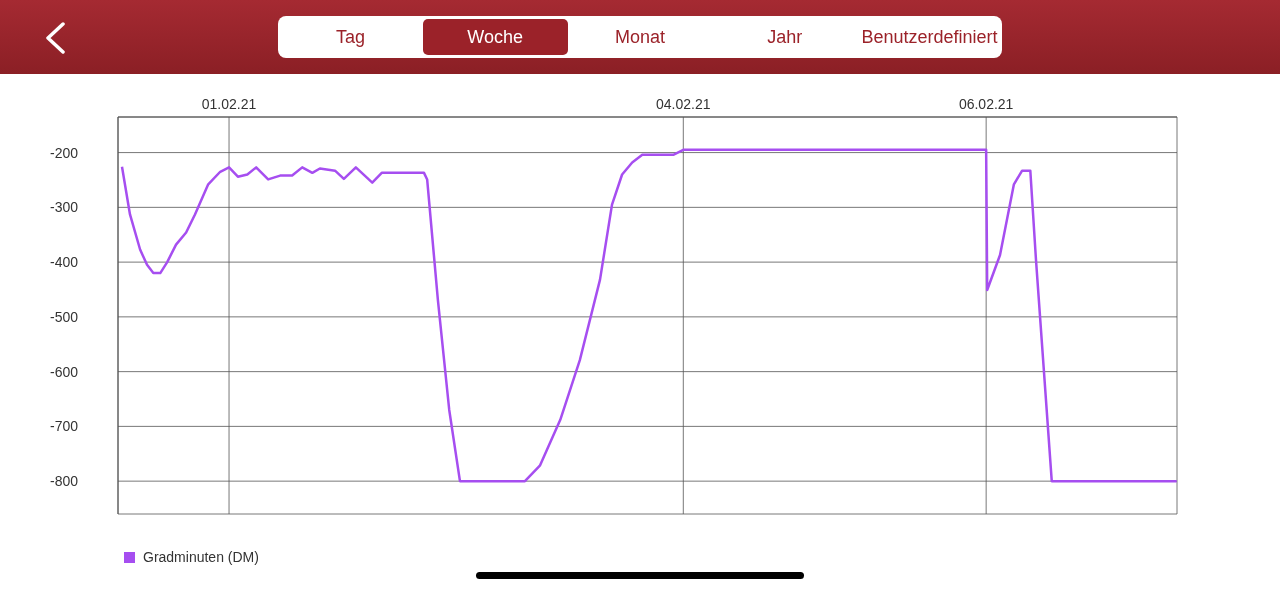  I want to click on y-tick-label: -800, so click(64, 481).